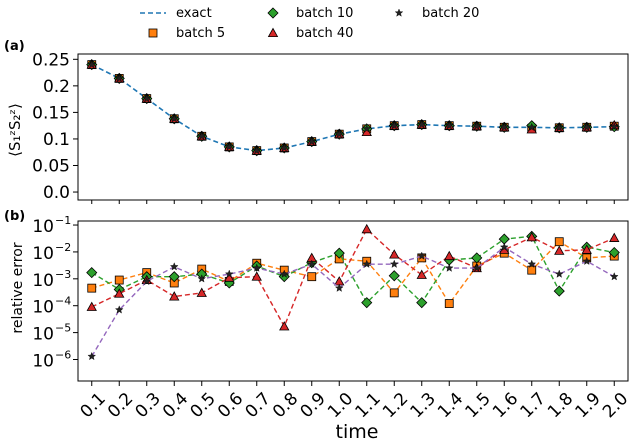 This screenshot has height=446, width=635. What do you see at coordinates (56, 140) in the screenshot?
I see `panel-a-ytick-label-2: 0.1` at bounding box center [56, 140].